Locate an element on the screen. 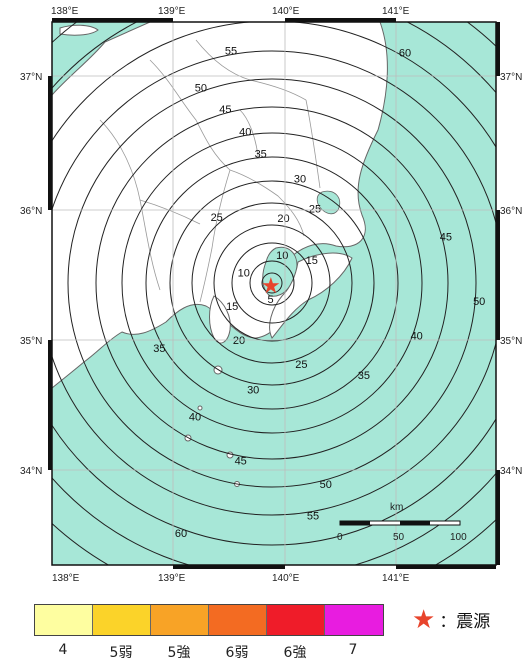  intensity-swatch-5-lower is located at coordinates (122, 620).